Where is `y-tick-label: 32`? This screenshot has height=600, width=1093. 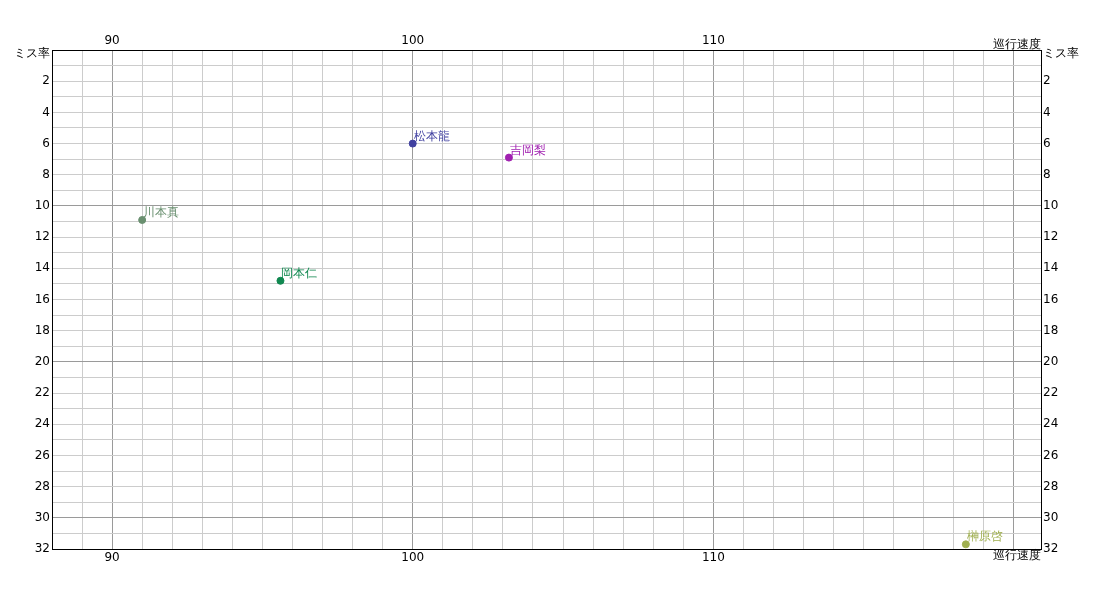 y-tick-label: 32 is located at coordinates (42, 548).